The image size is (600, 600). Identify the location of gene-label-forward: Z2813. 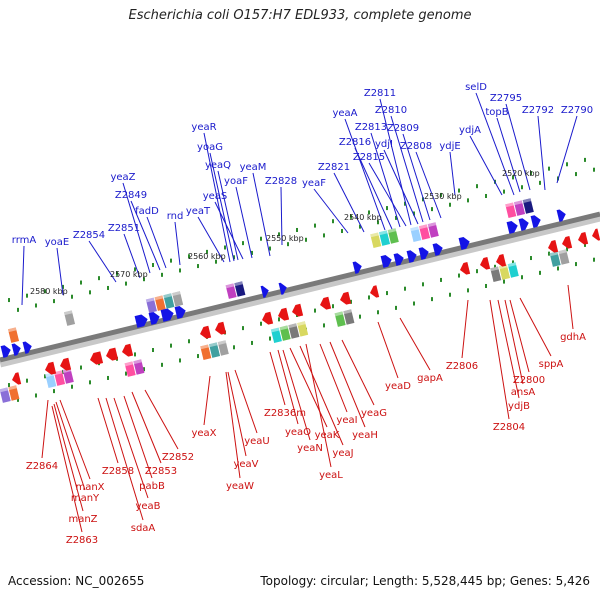
(371, 127).